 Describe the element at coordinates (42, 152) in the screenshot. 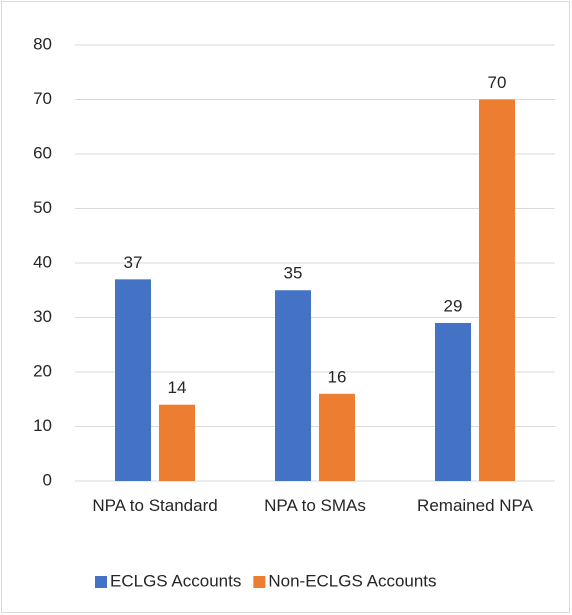

I see `y-tick-label: 60` at that location.